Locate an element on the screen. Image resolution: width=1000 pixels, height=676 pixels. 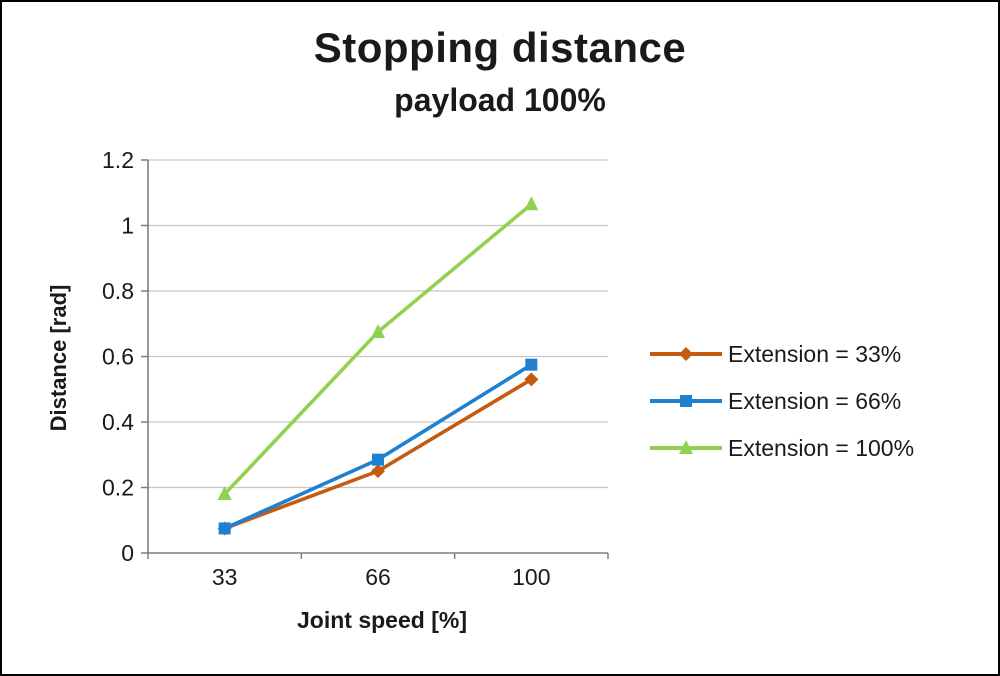
y-tick-label: 0.4 is located at coordinates (118, 422).